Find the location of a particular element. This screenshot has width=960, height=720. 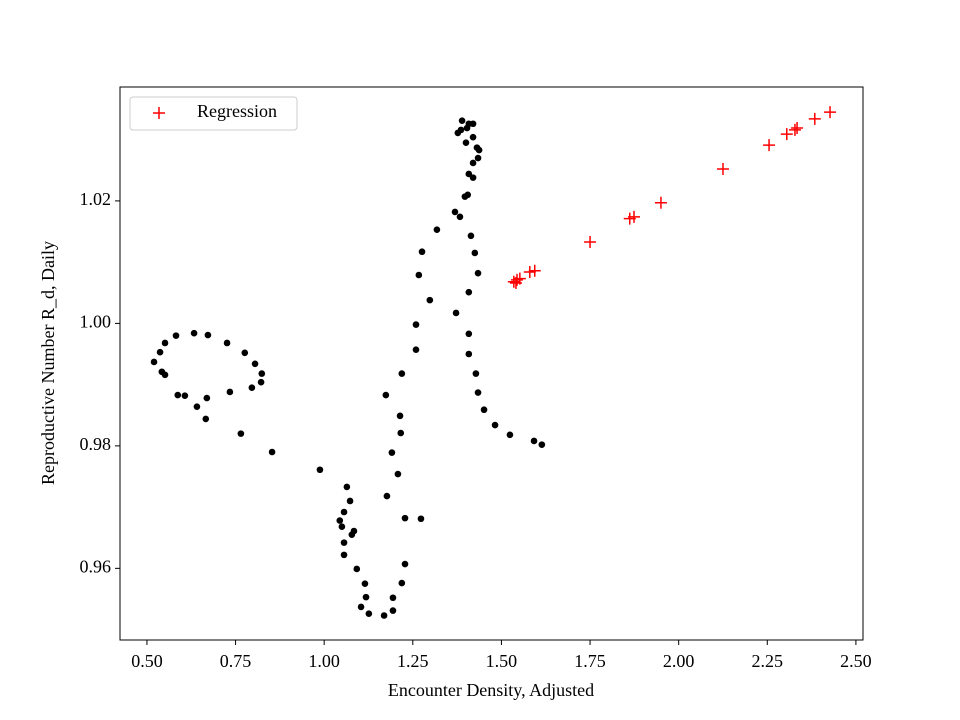

y-tick-label: 1.00 is located at coordinates (96, 322).